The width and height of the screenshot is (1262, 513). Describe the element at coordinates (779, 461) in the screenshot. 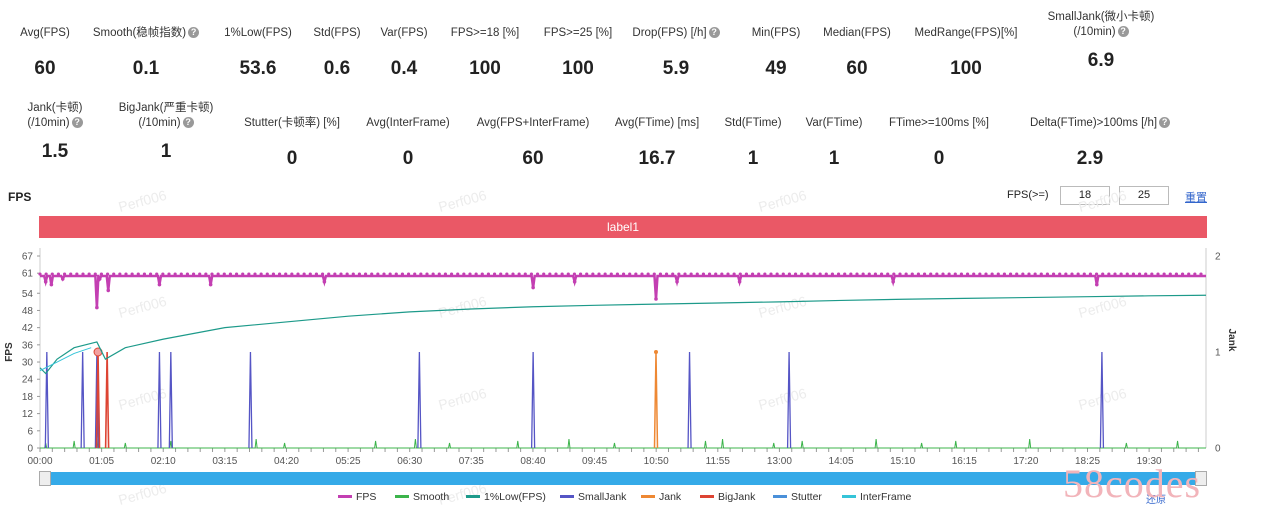

I see `x-tick-label: 13:00` at that location.